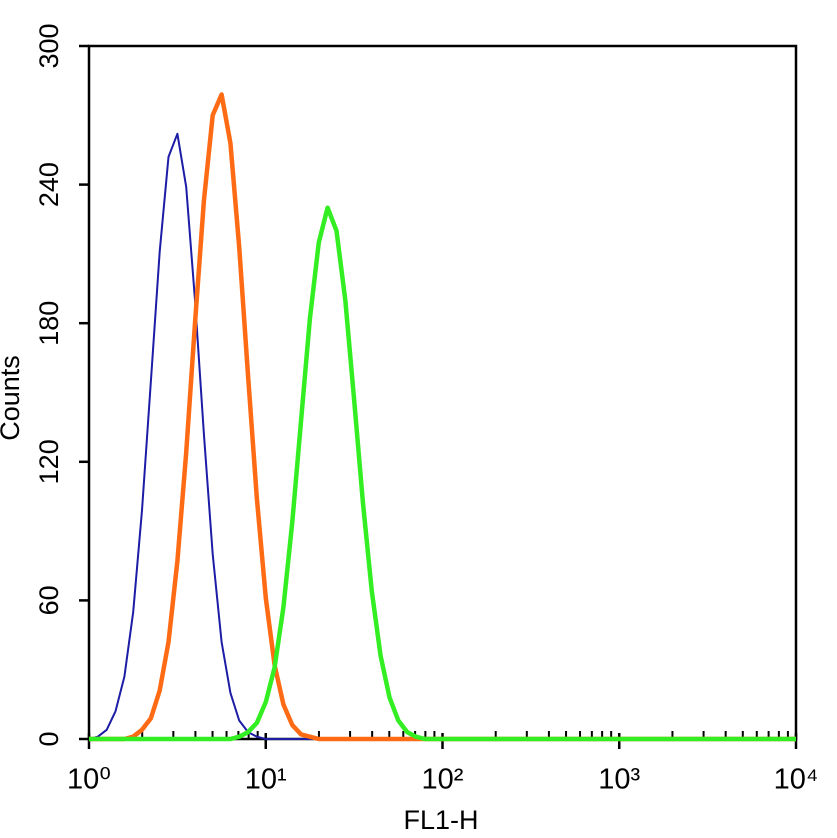  What do you see at coordinates (443, 780) in the screenshot?
I see `x-tick-label: 10²` at bounding box center [443, 780].